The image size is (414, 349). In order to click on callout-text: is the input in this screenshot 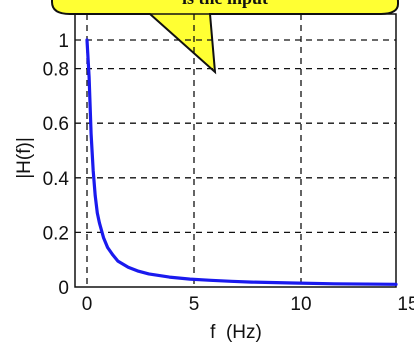, I will do `click(225, 4)`.